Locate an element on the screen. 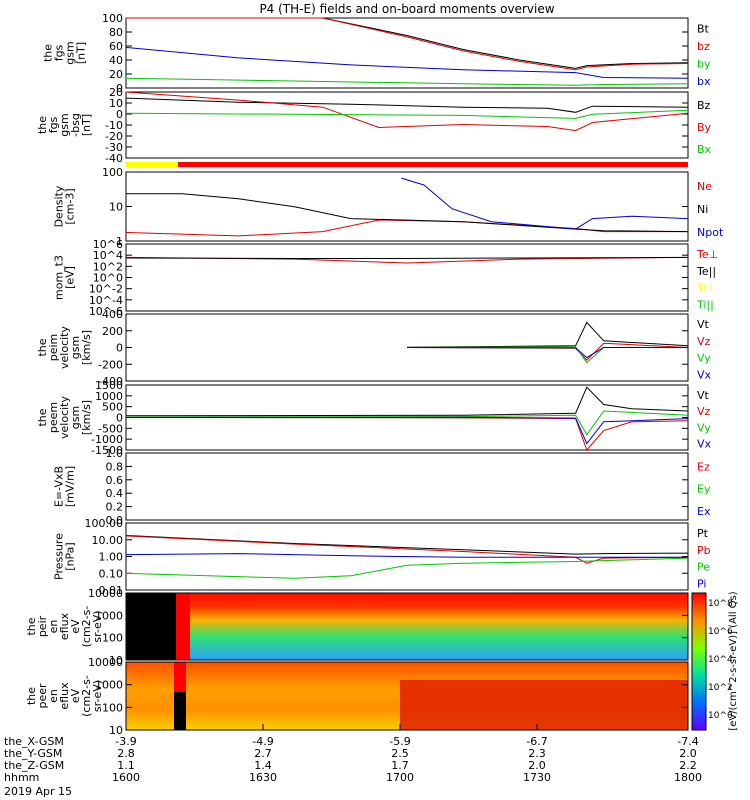 This screenshot has width=750, height=800. y-tick-label: 0.10 is located at coordinates (111, 573).